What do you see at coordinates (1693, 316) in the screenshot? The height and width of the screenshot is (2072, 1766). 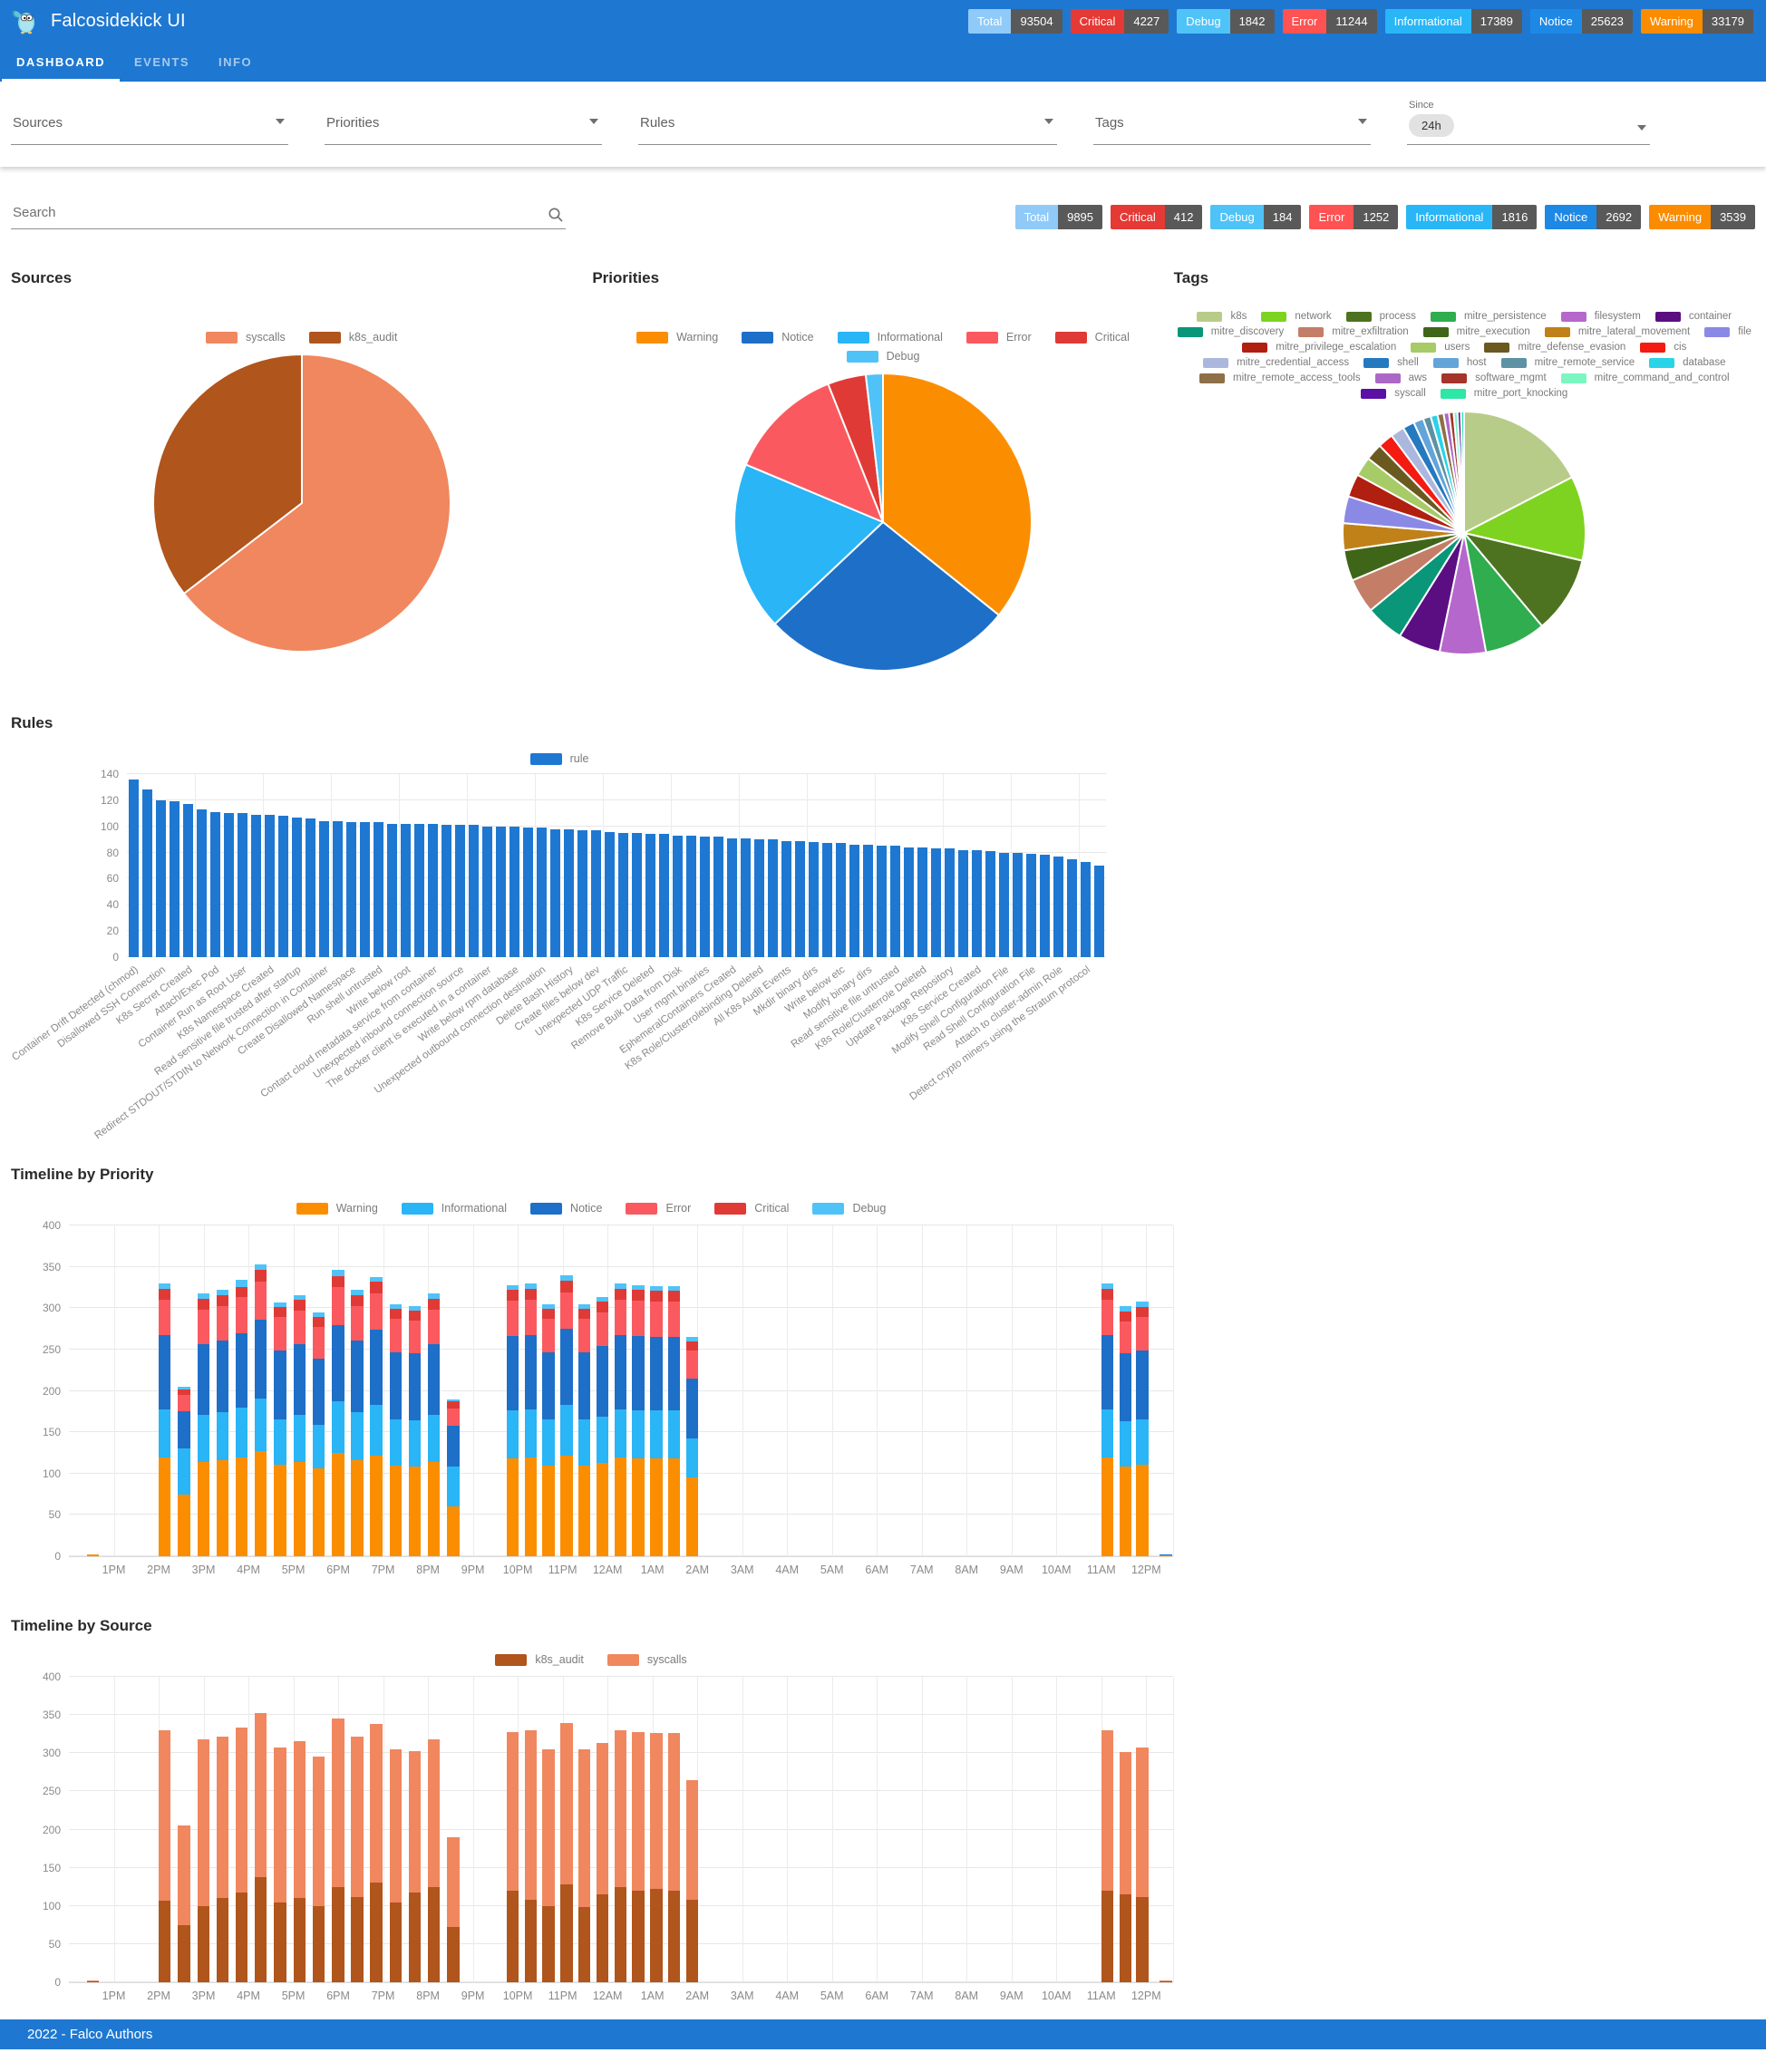 I see `legend-item-container: container` at bounding box center [1693, 316].